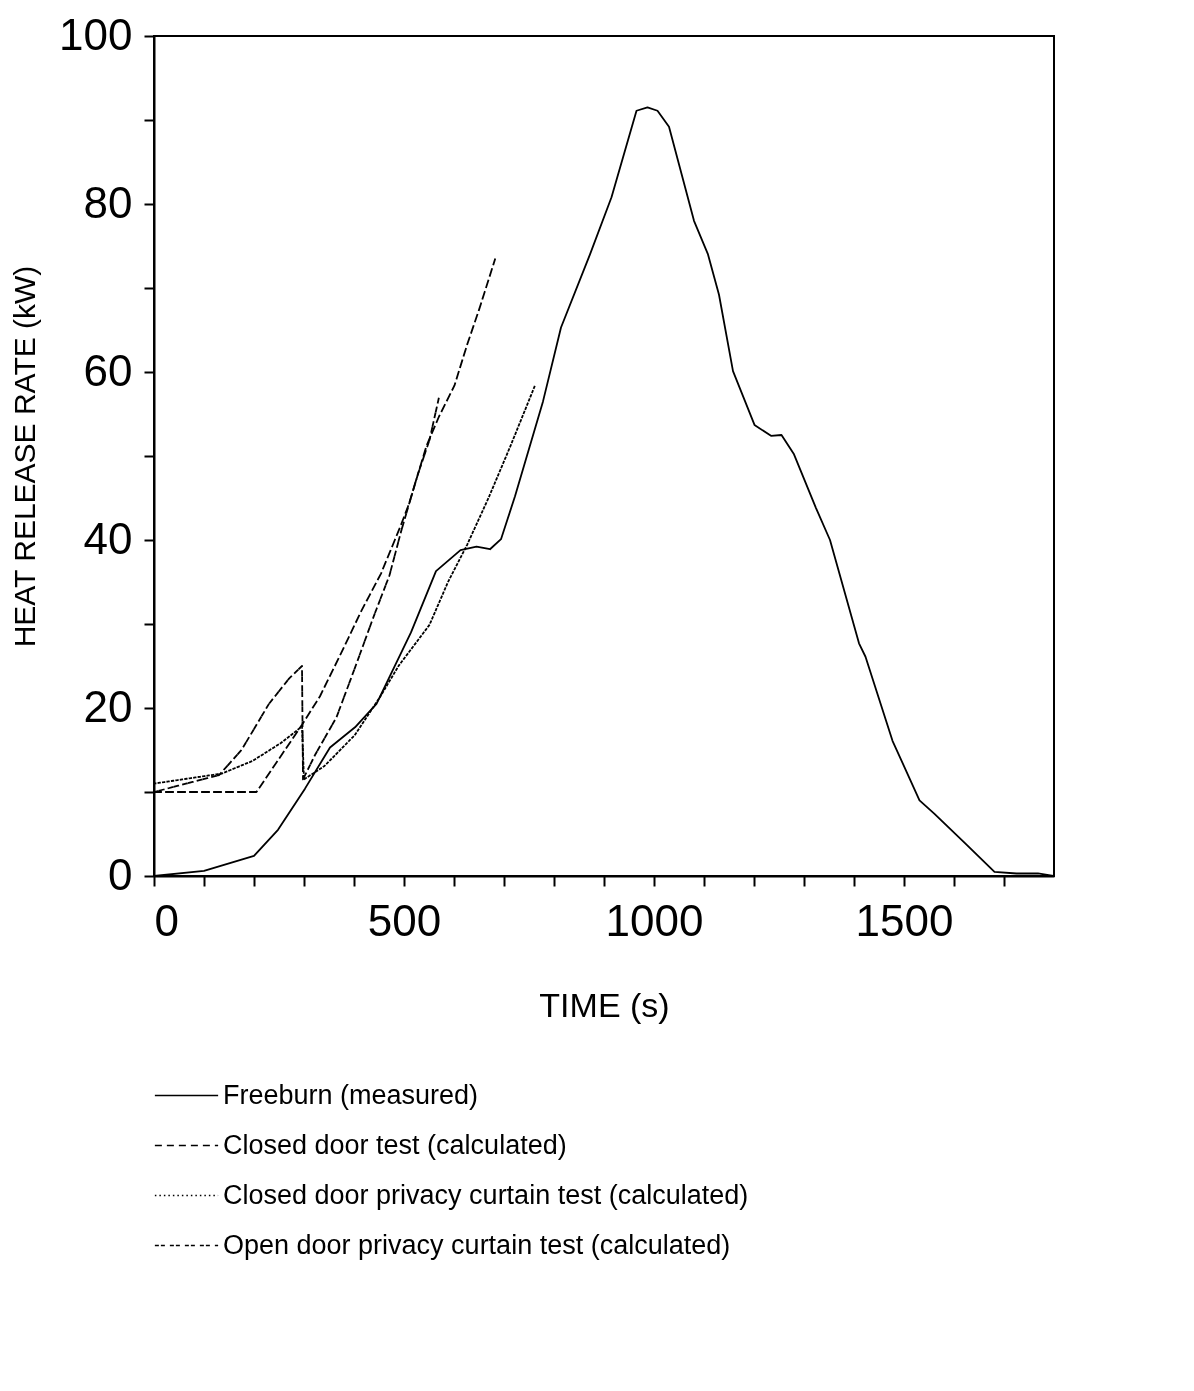 The image size is (1194, 1391). What do you see at coordinates (654, 920) in the screenshot?
I see `x-tick-label: 1000` at bounding box center [654, 920].